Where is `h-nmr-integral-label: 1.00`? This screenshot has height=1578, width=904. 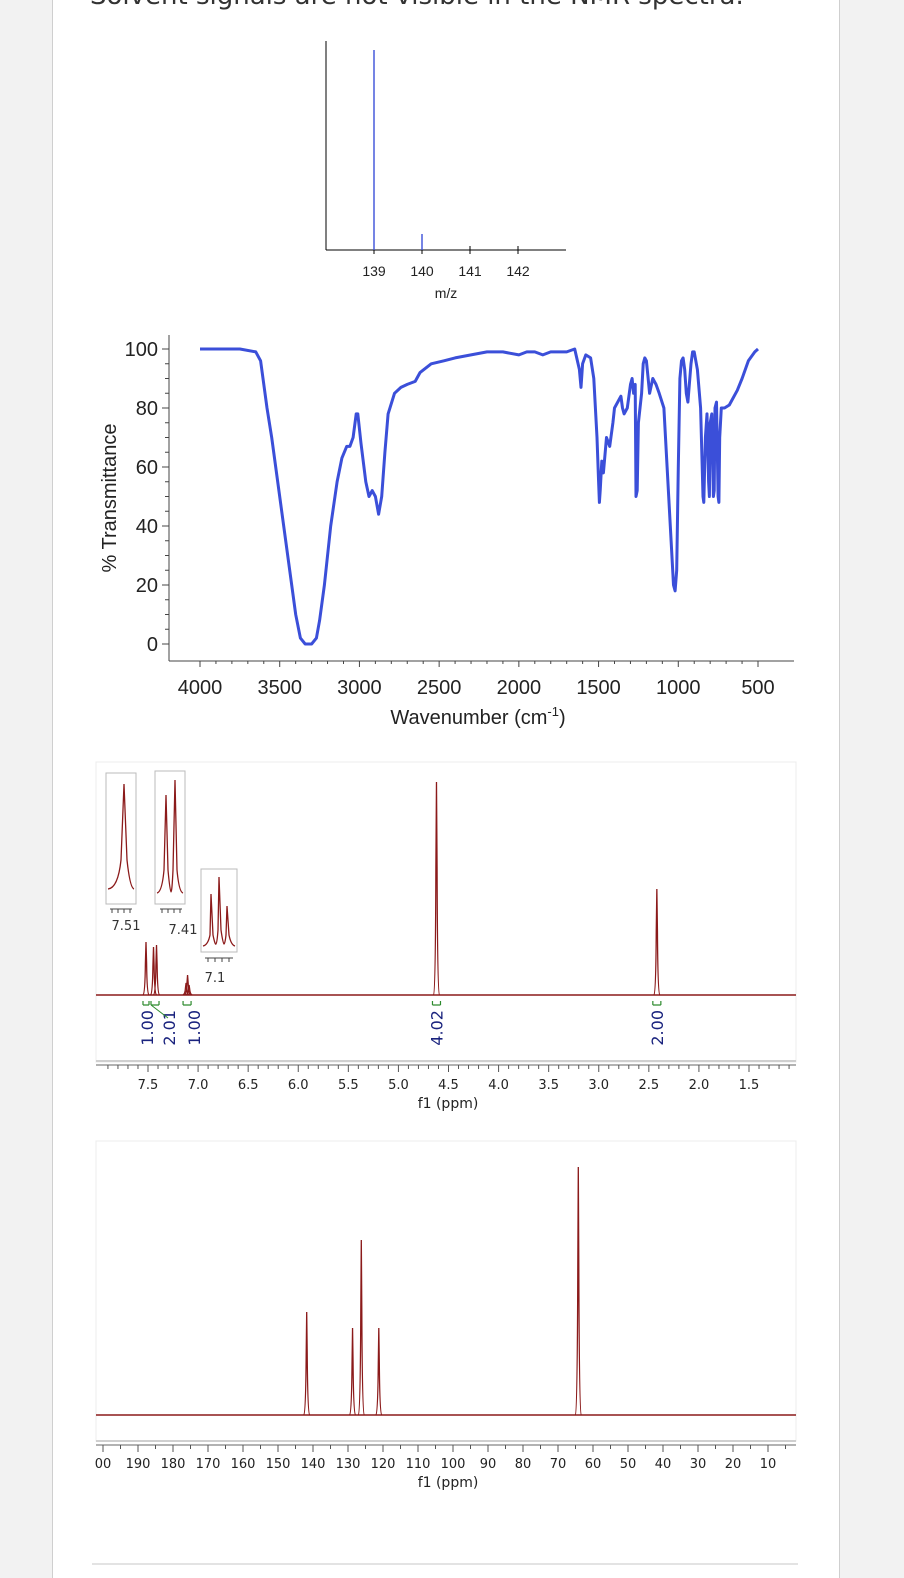
h-nmr-integral-label: 1.00 is located at coordinates (194, 1028).